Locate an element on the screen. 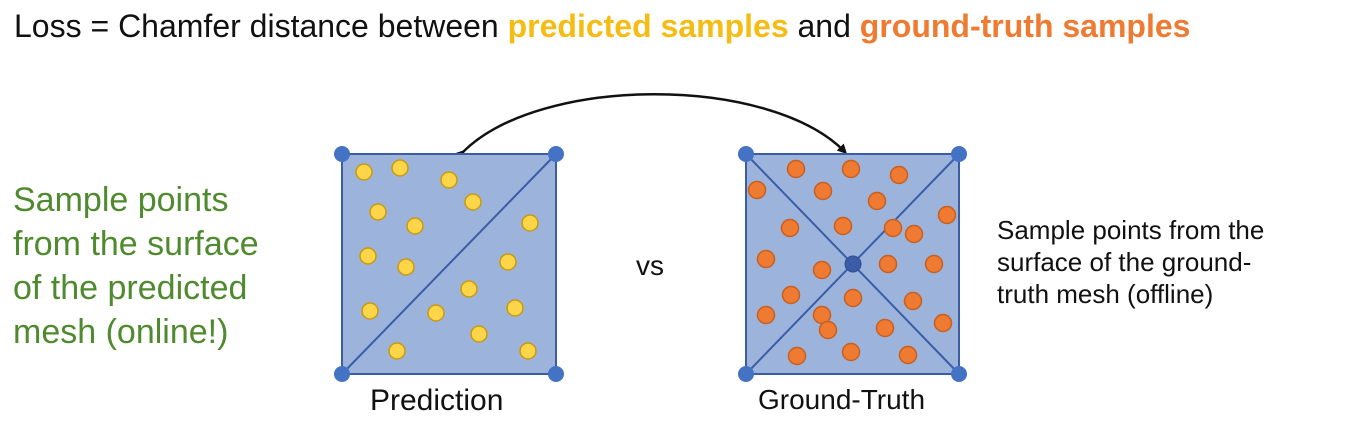 The image size is (1357, 424). prediction-mesh is located at coordinates (449, 264).